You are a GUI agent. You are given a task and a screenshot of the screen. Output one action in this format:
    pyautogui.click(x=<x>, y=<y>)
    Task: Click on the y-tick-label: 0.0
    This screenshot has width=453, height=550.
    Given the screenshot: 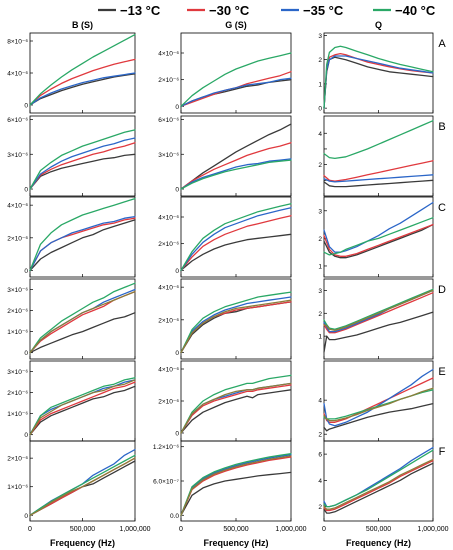 What is the action you would take?
    pyautogui.click(x=174, y=516)
    